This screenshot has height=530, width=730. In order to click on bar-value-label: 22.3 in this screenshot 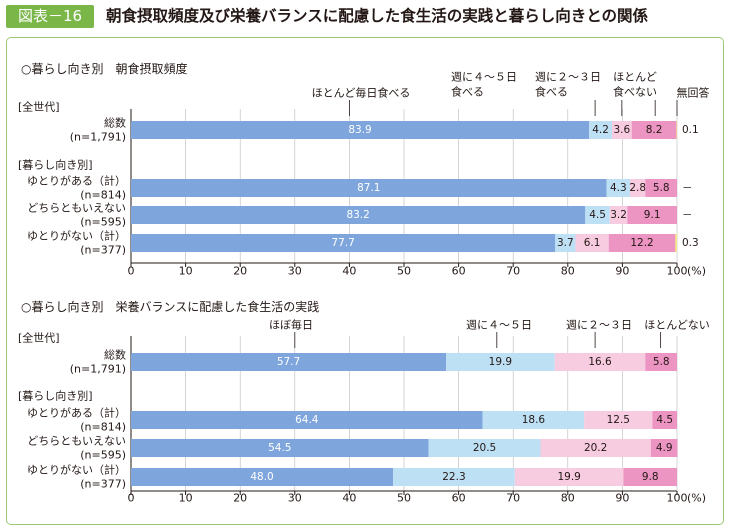, I will do `click(453, 477)`.